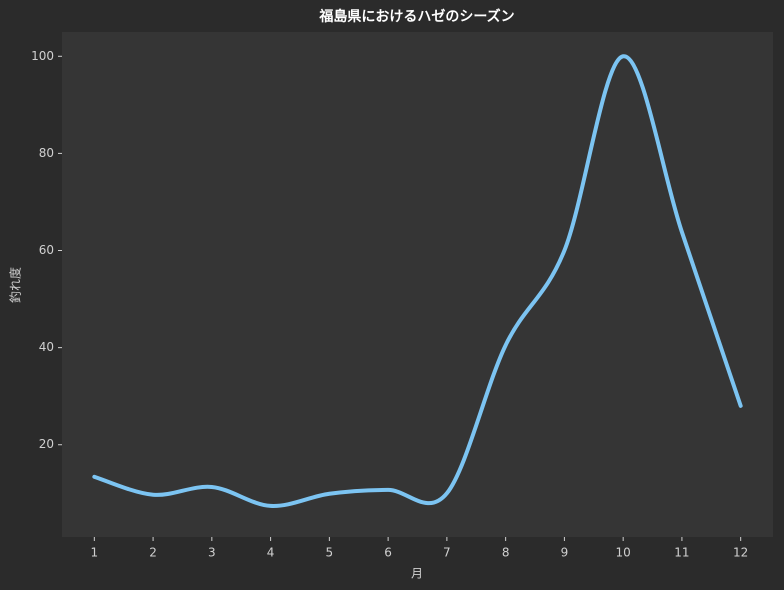 The width and height of the screenshot is (784, 590). I want to click on y-tick-label: 80, so click(46, 153).